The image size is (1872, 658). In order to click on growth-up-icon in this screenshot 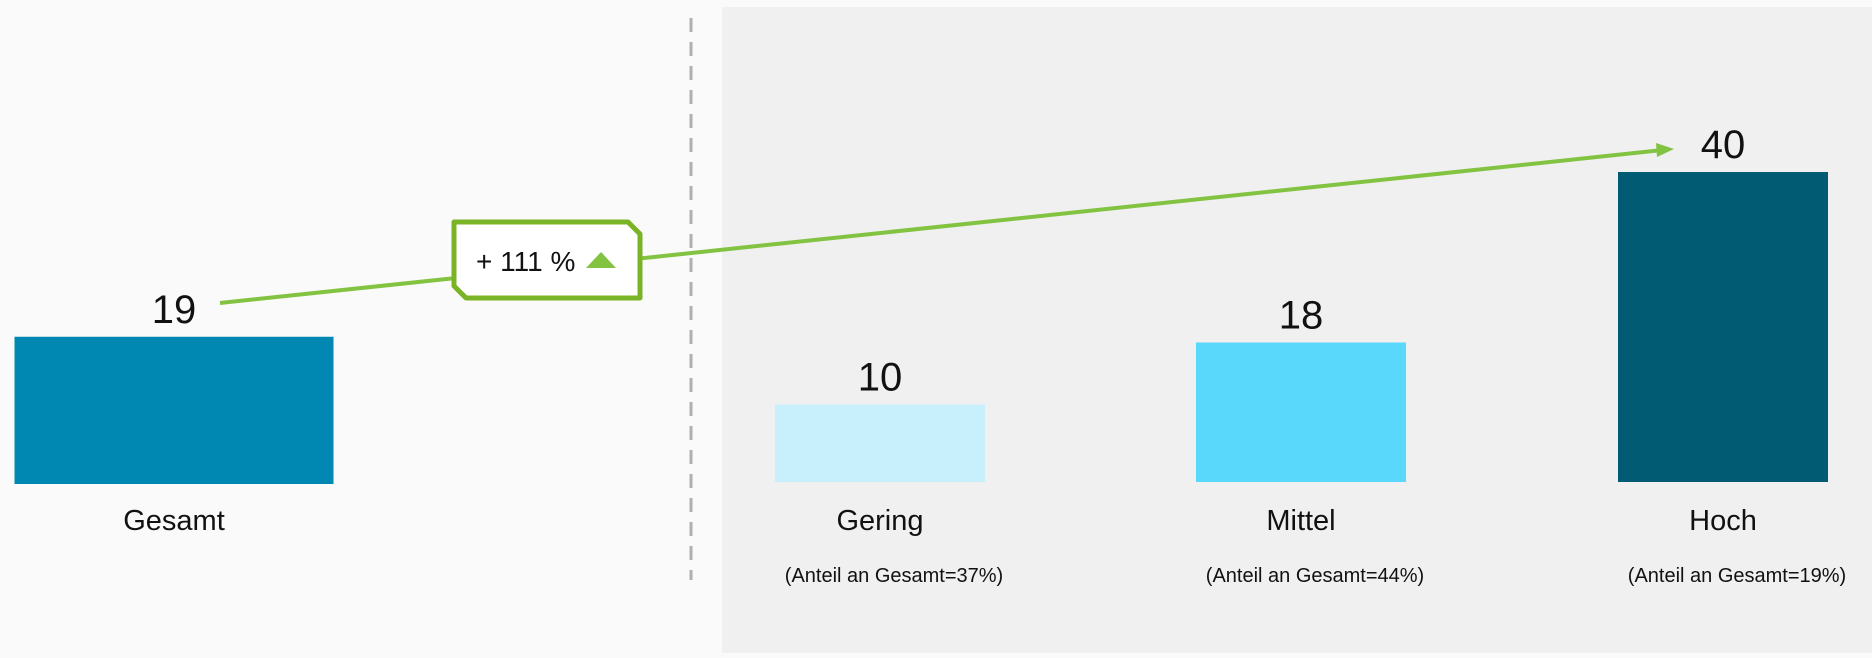, I will do `click(601, 260)`.